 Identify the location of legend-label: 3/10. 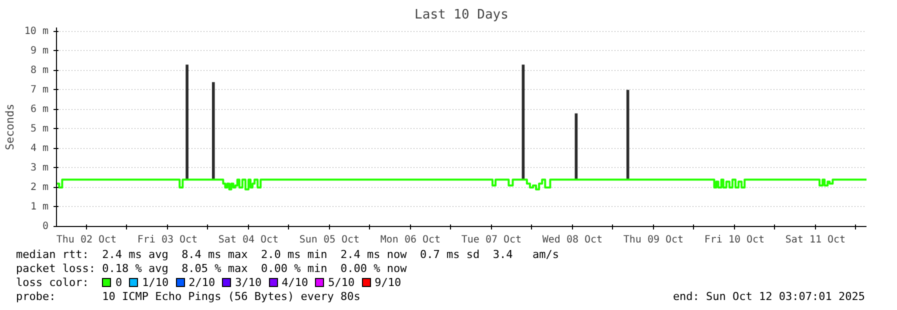
(248, 282).